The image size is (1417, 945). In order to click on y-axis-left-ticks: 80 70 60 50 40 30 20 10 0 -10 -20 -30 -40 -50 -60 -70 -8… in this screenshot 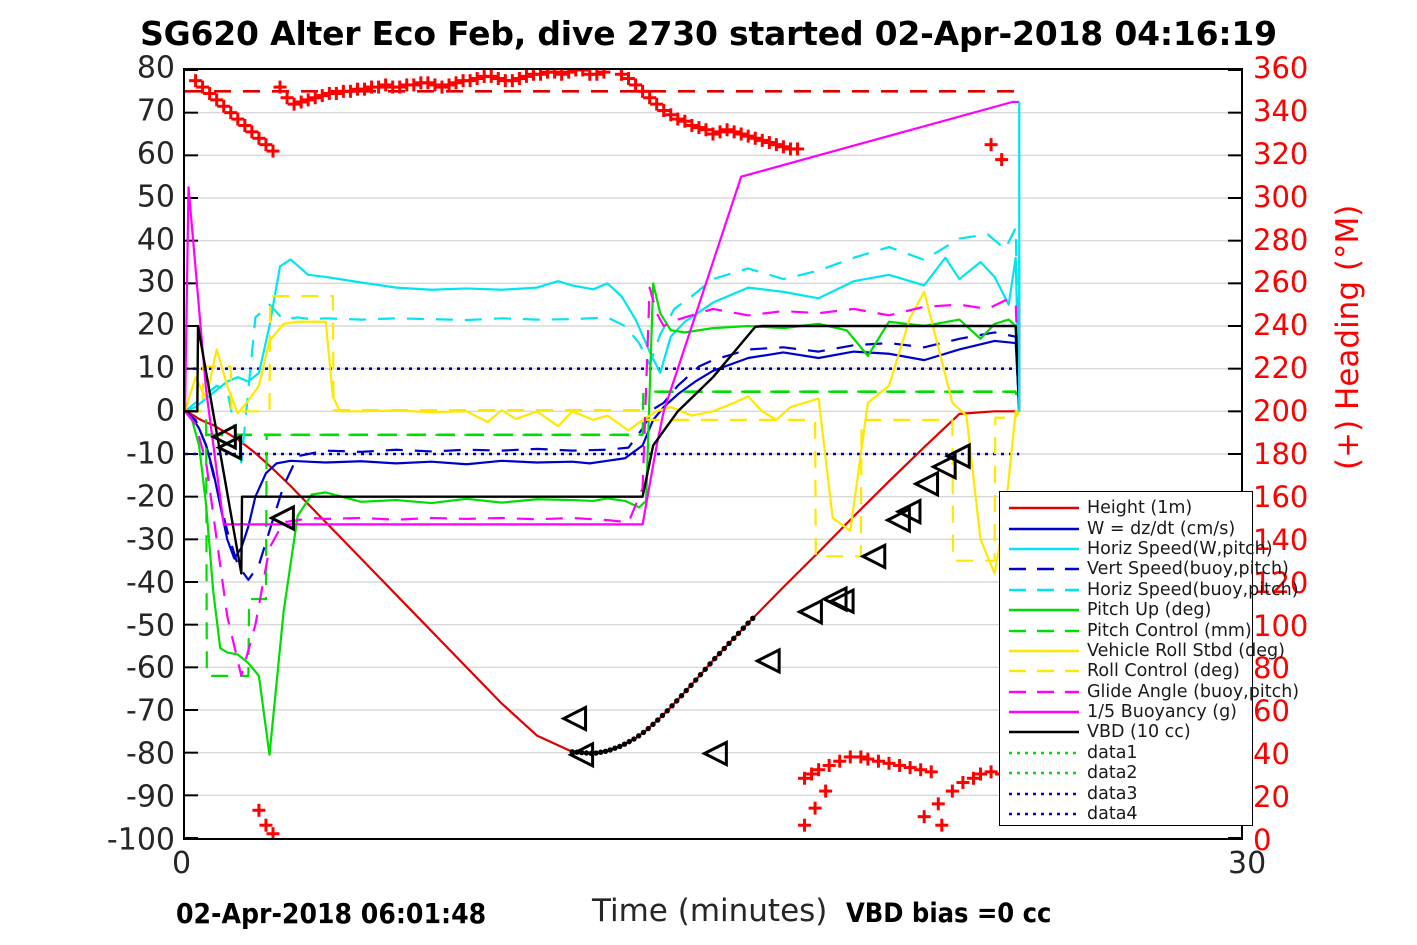, I will do `click(87, 454)`.